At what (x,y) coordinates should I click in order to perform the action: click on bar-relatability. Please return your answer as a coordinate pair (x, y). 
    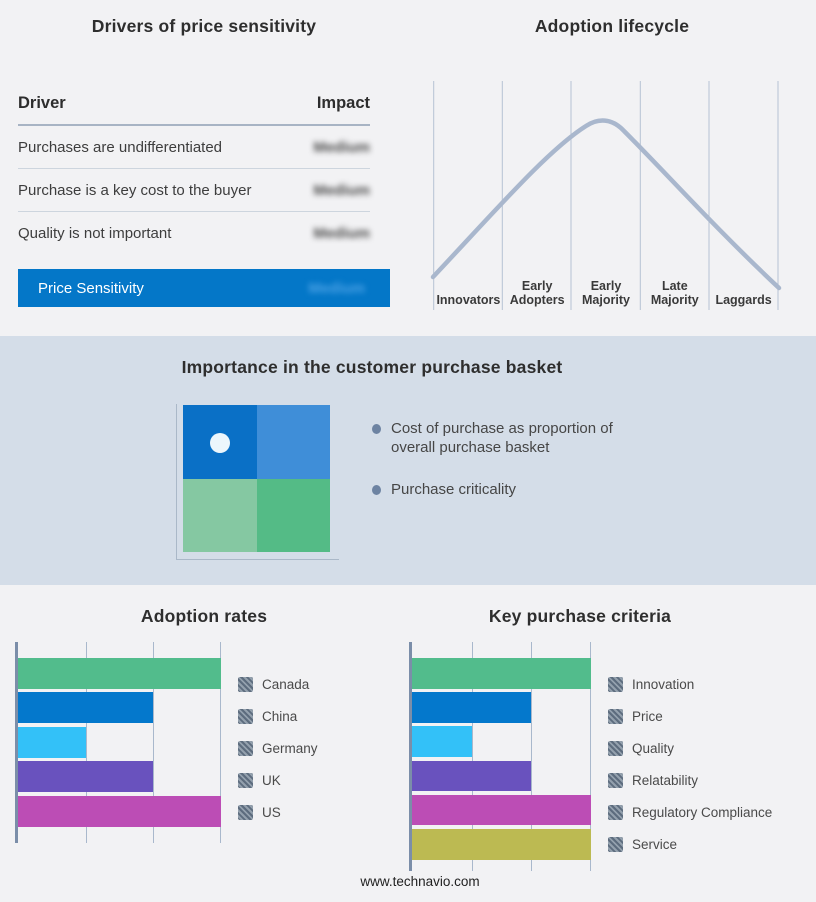
    Looking at the image, I should click on (472, 776).